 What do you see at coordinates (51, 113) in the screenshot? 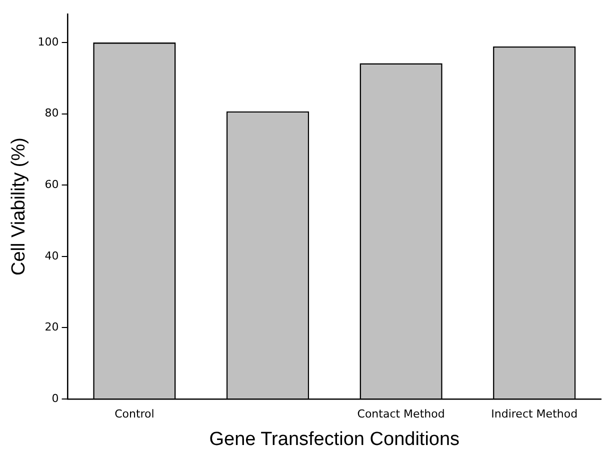
I see `y-tick-label: 80` at bounding box center [51, 113].